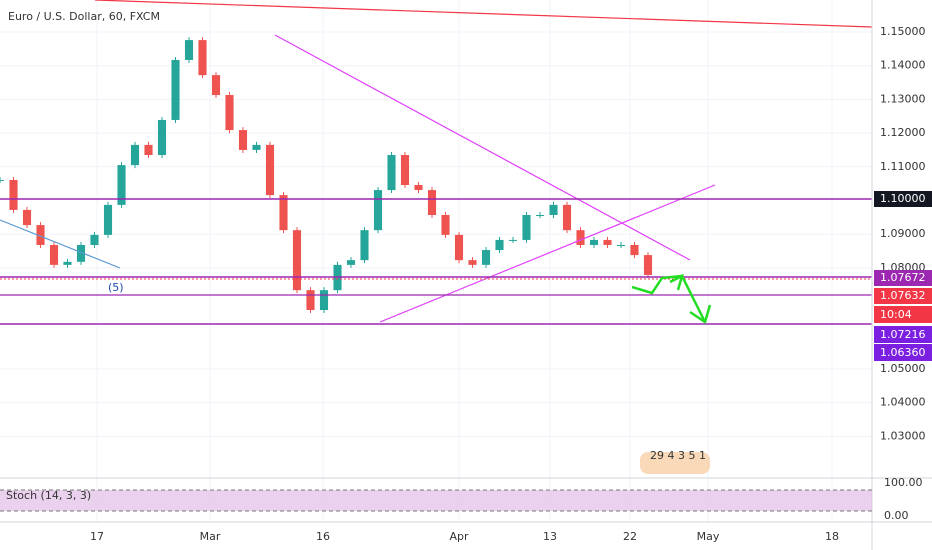 The height and width of the screenshot is (550, 932). Describe the element at coordinates (903, 368) in the screenshot. I see `price-tick-label: 1.05000` at that location.